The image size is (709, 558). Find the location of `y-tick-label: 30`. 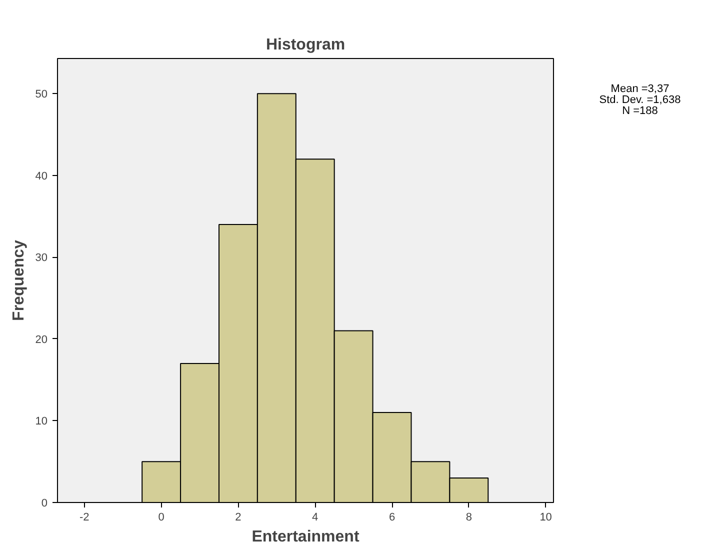

y-tick-label: 30 is located at coordinates (41, 258).